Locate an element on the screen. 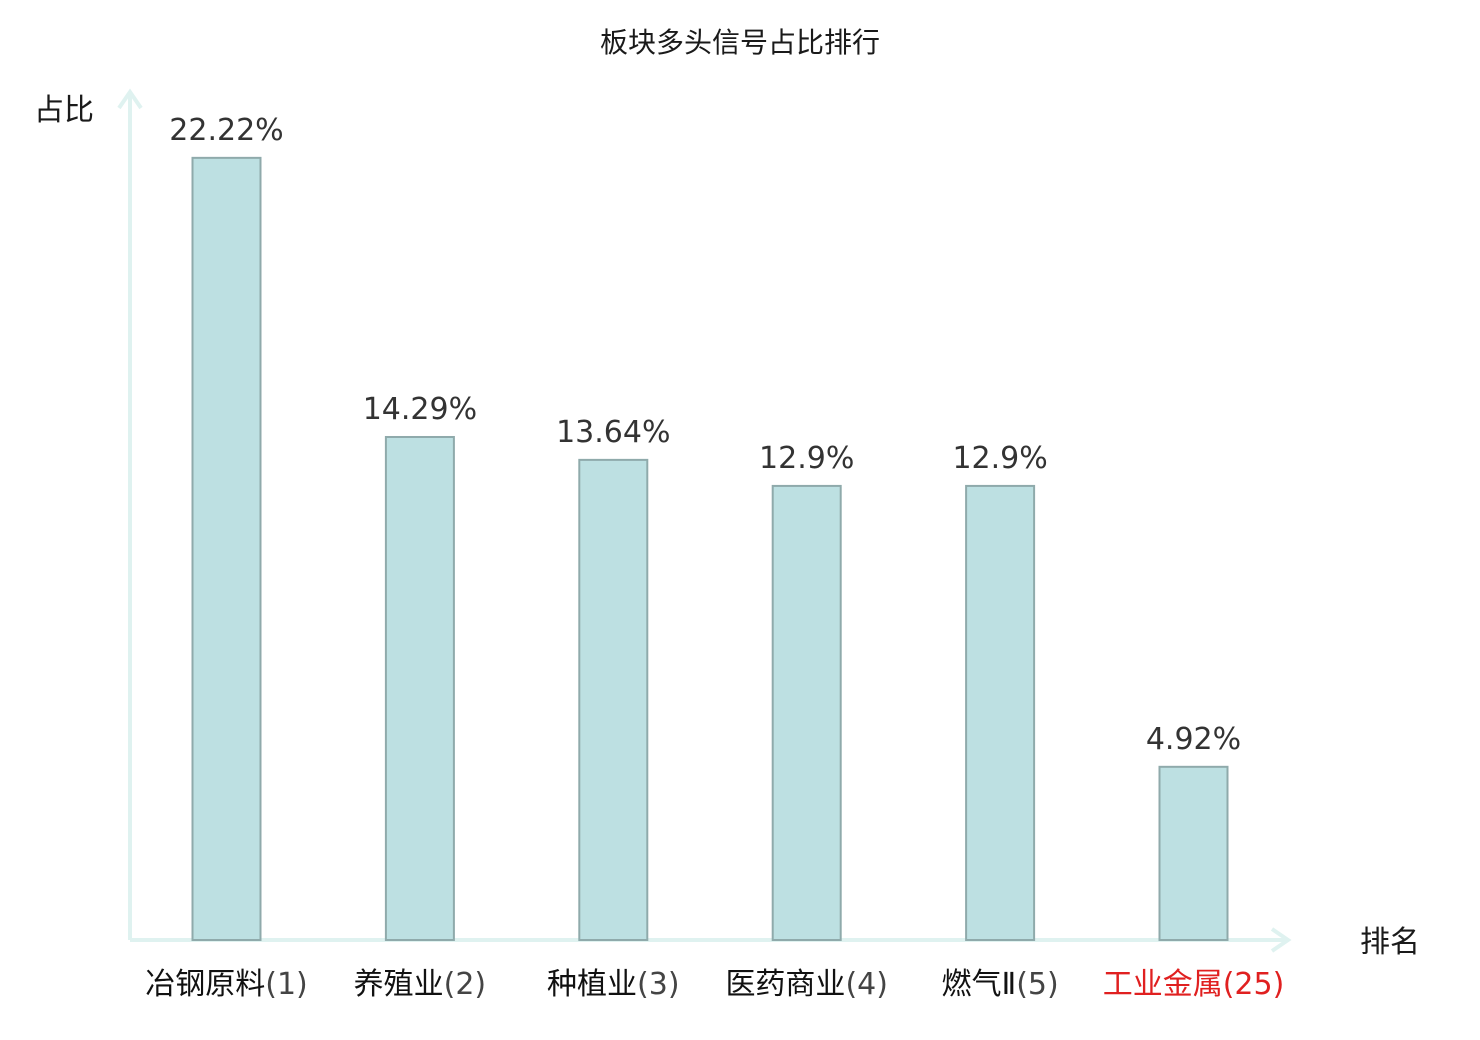  category-label: 种植业(3) is located at coordinates (613, 984).